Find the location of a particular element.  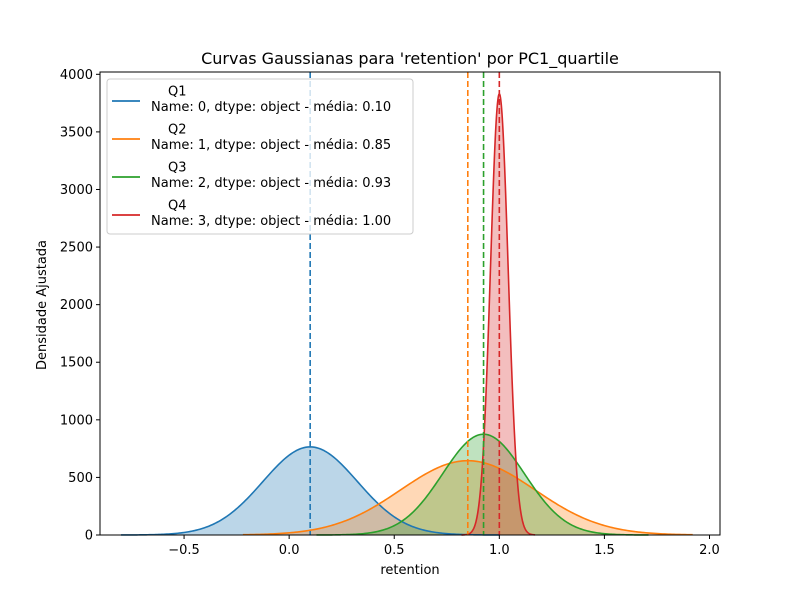

y-tick-label: 1000 is located at coordinates (76, 420).